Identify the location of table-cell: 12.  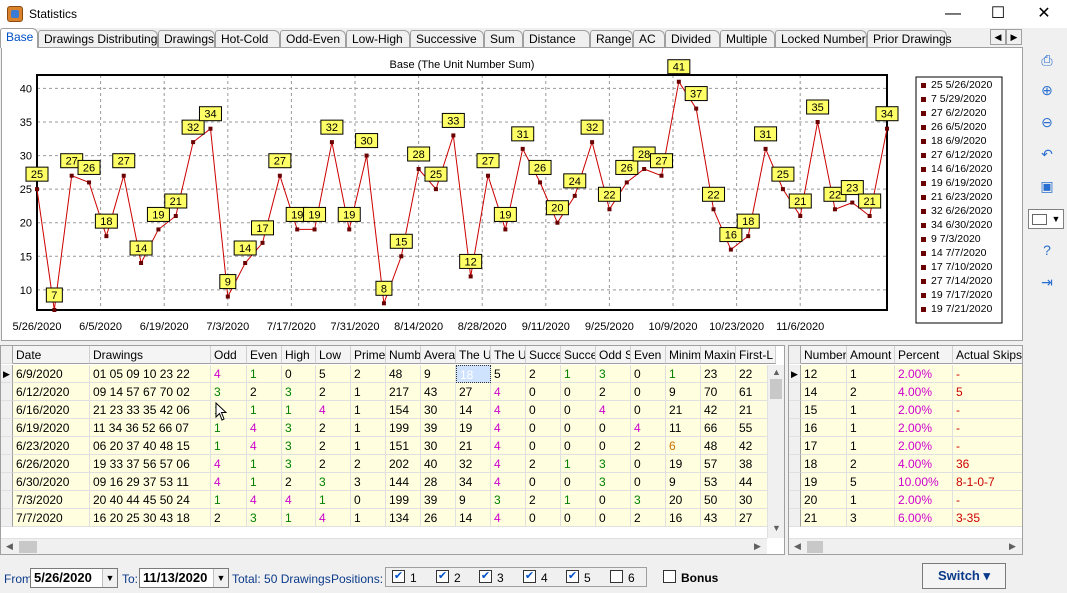
(824, 374).